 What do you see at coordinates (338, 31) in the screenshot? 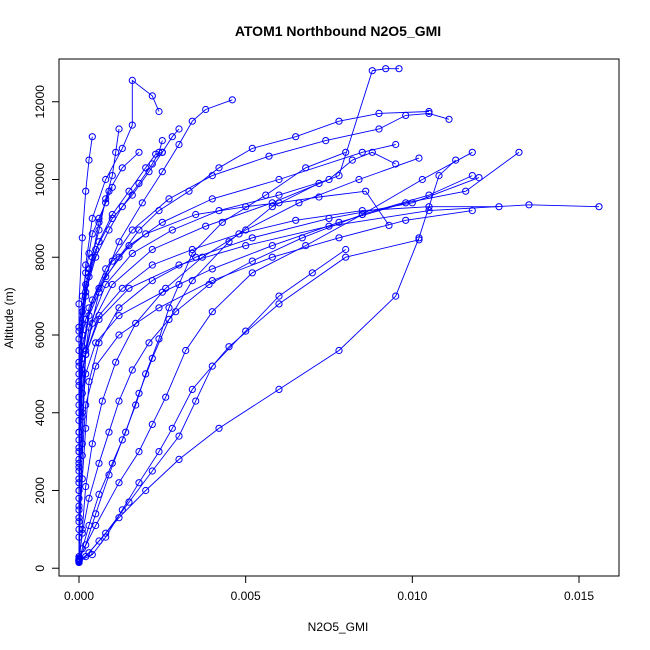
I see `chart-title: ATOM1 Northbound N2O5_GMI` at bounding box center [338, 31].